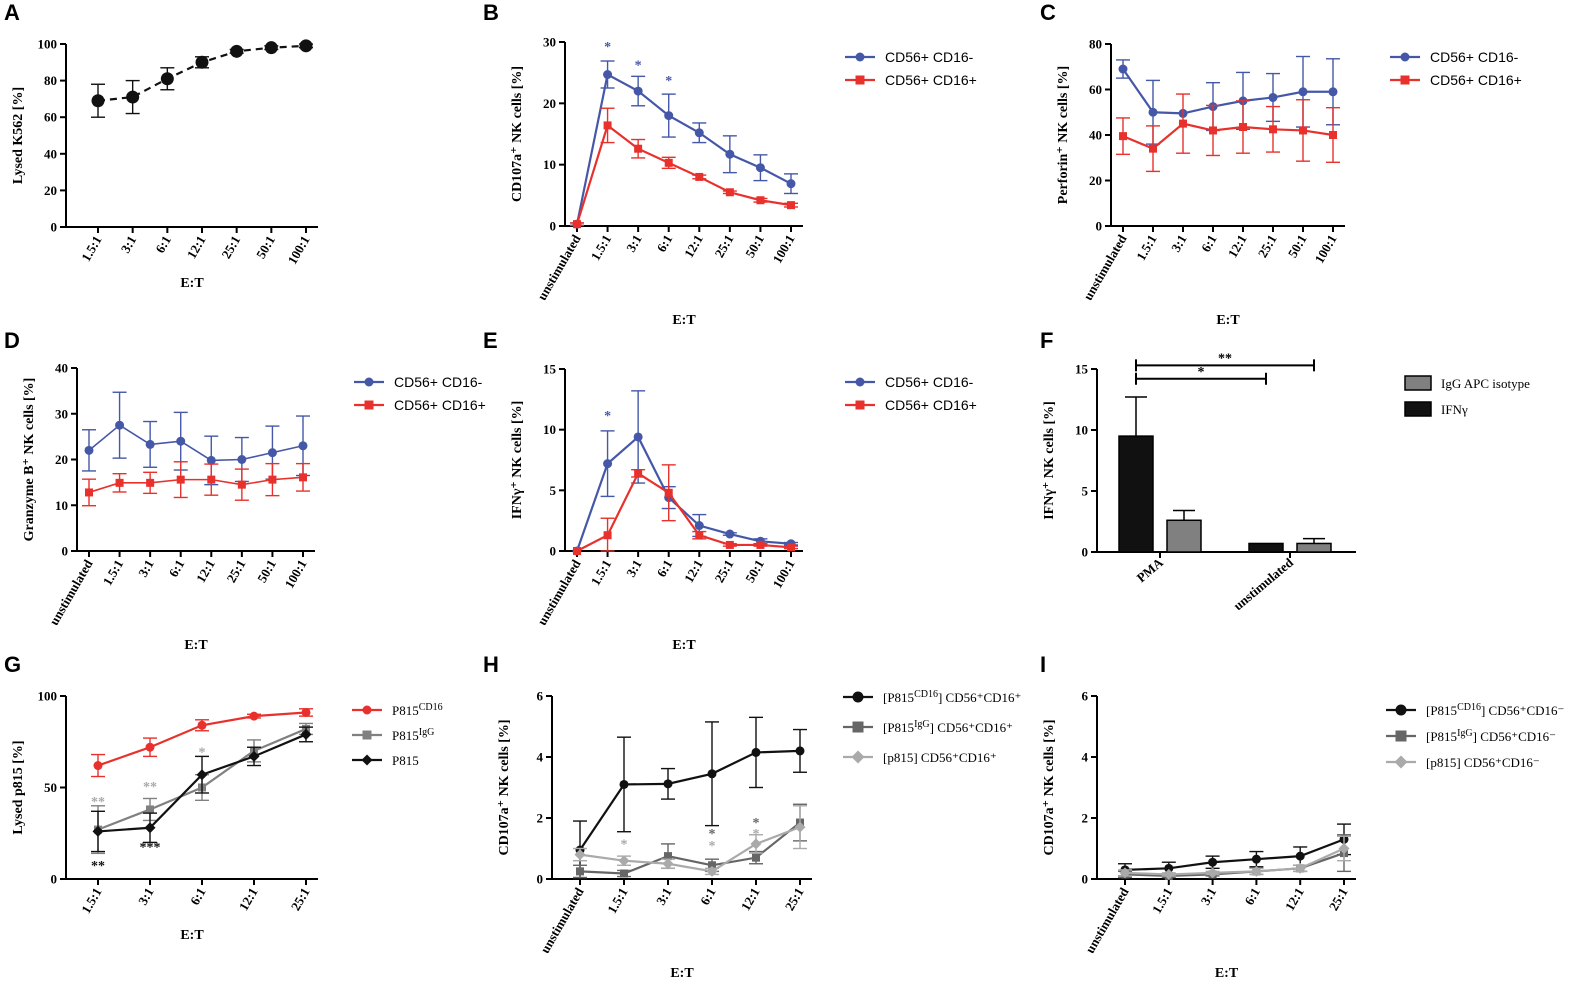 The height and width of the screenshot is (994, 1591). What do you see at coordinates (504, 787) in the screenshot?
I see `y-axis-title: CD107a⁺ NK cells [%]` at bounding box center [504, 787].